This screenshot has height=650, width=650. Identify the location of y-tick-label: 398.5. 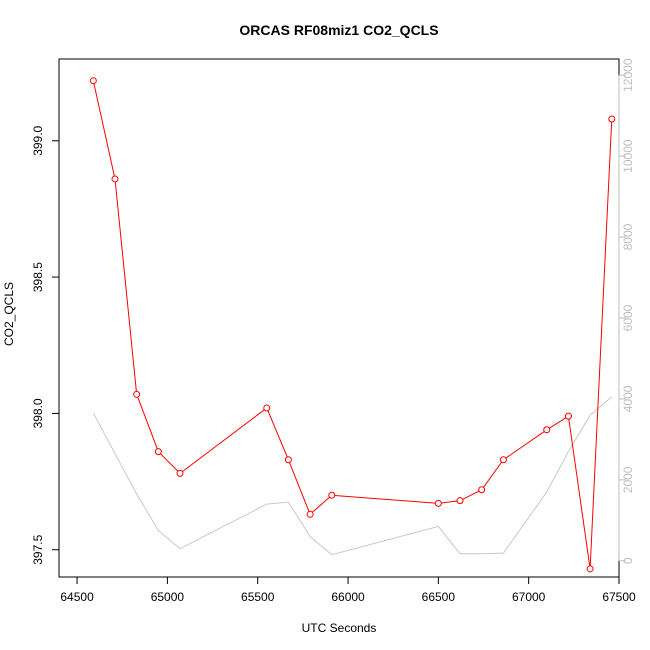
(38, 277).